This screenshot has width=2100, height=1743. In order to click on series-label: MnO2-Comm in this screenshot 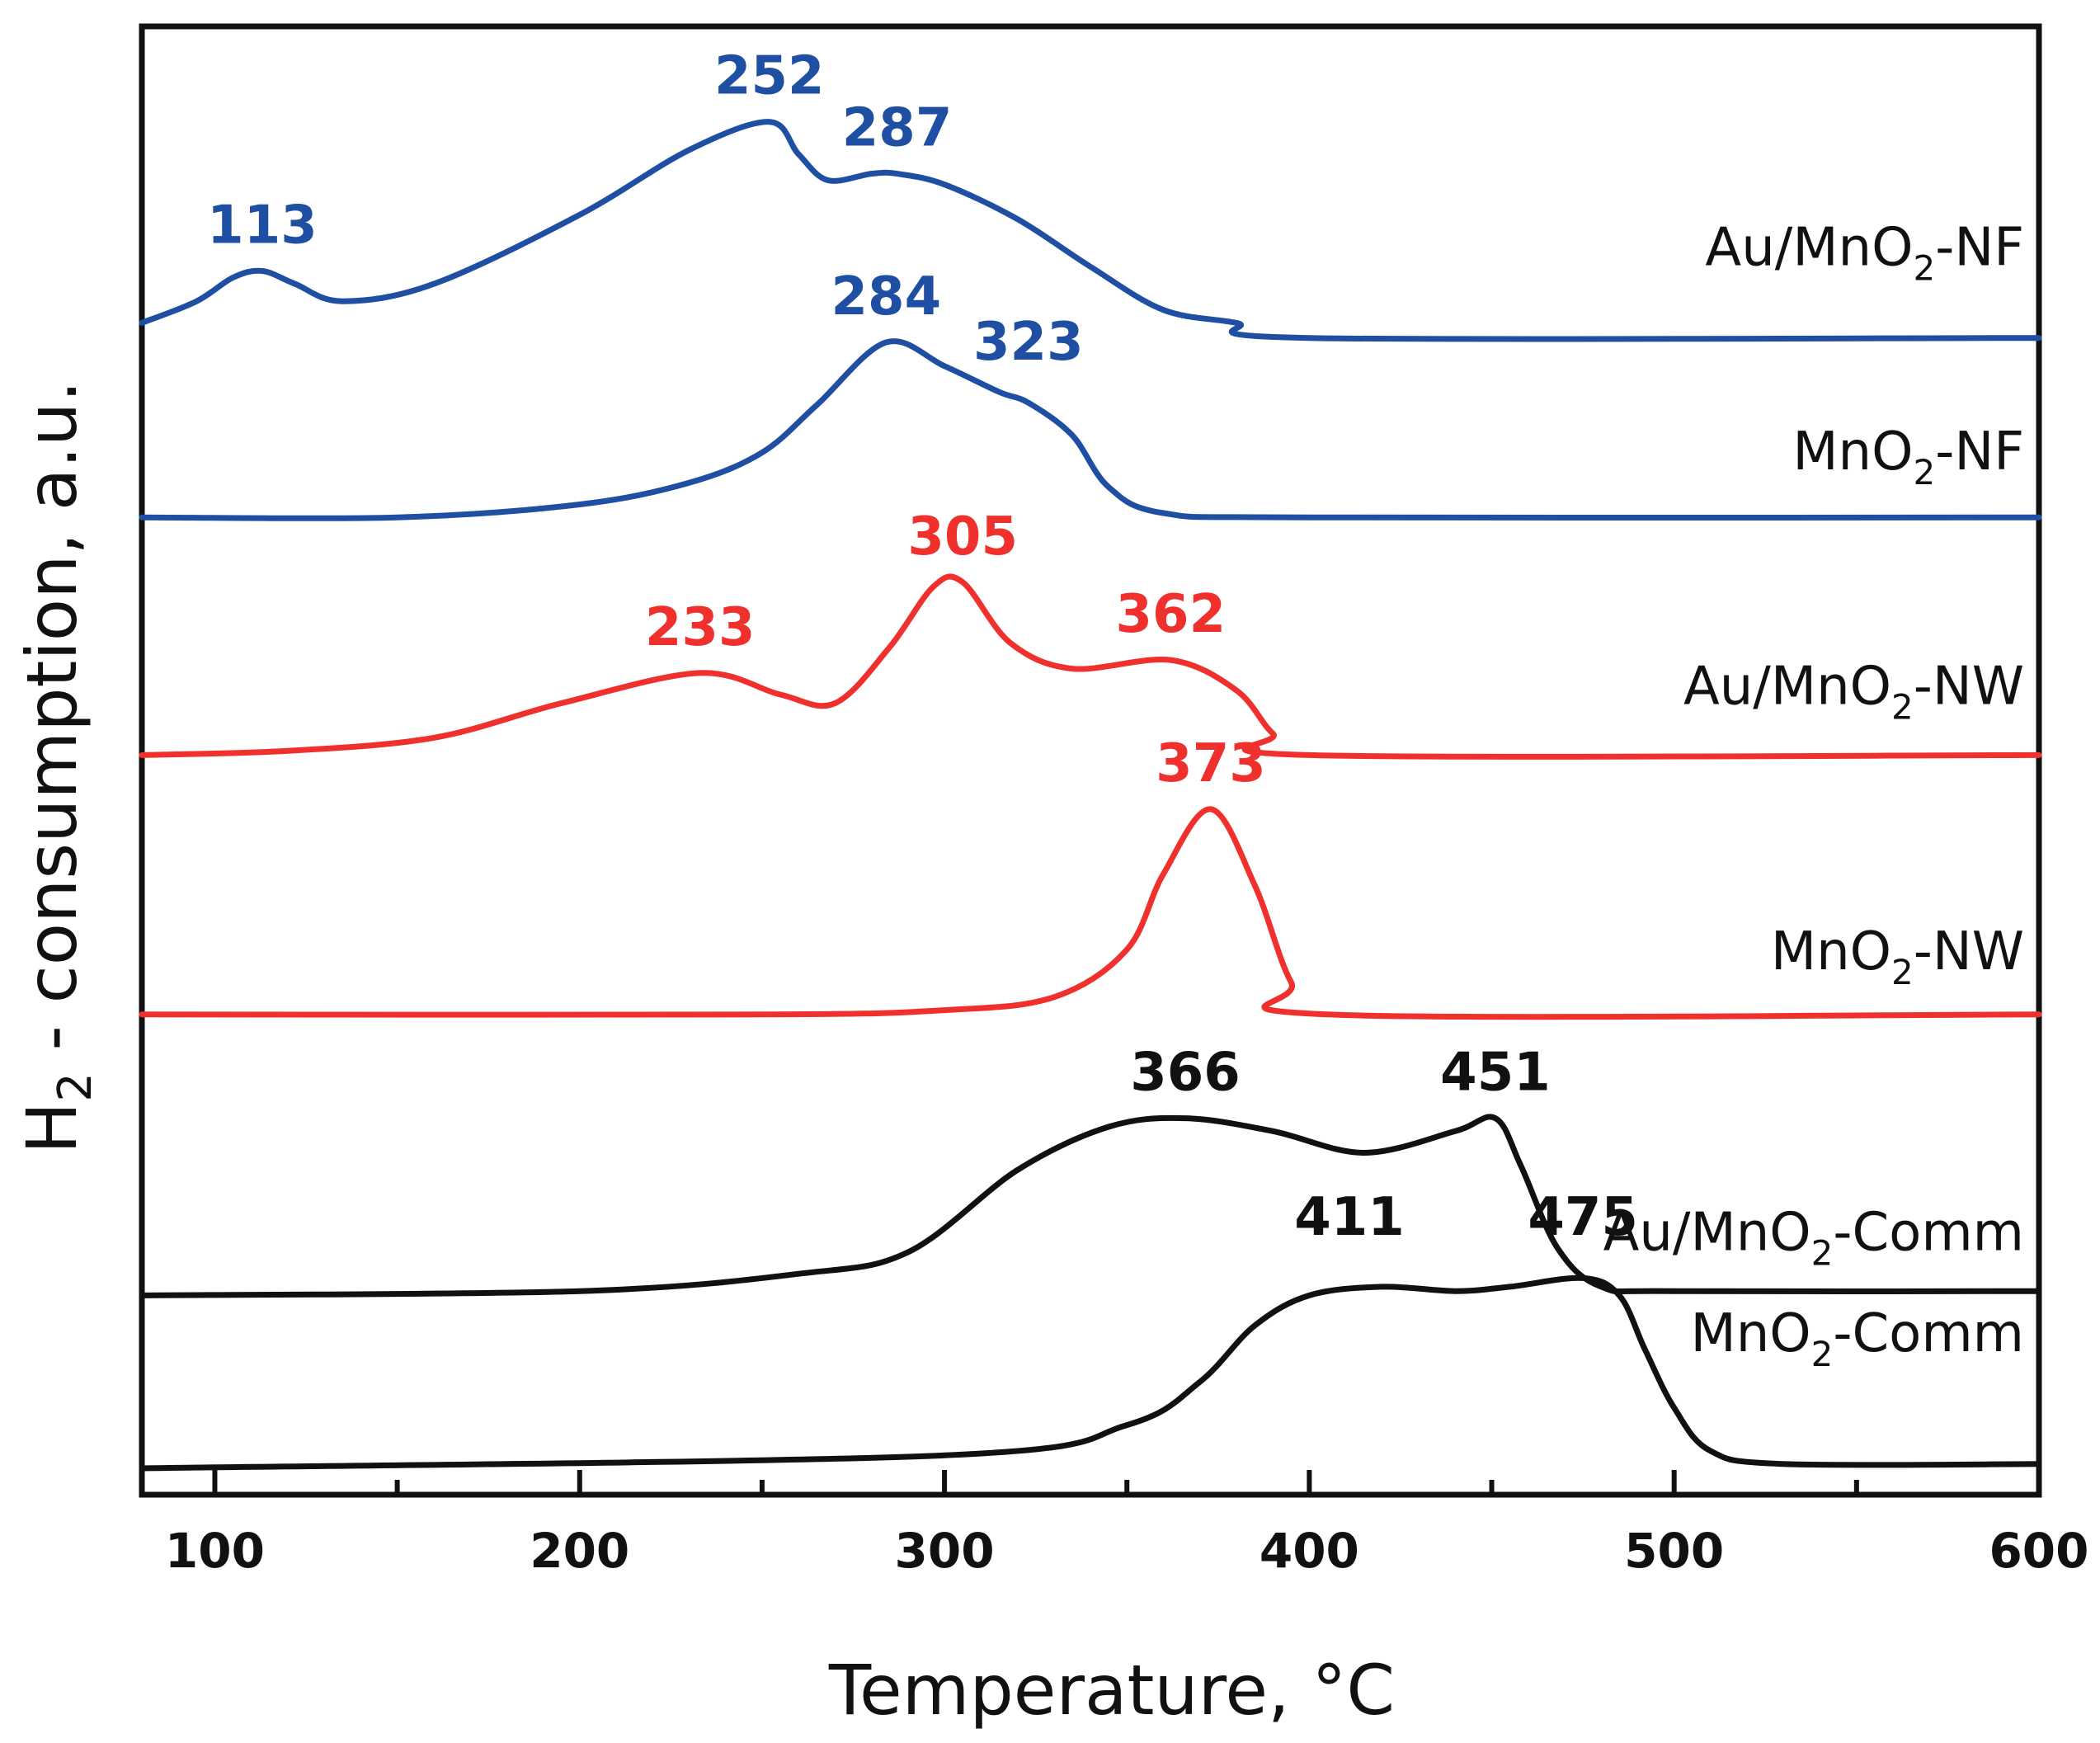, I will do `click(1857, 1338)`.